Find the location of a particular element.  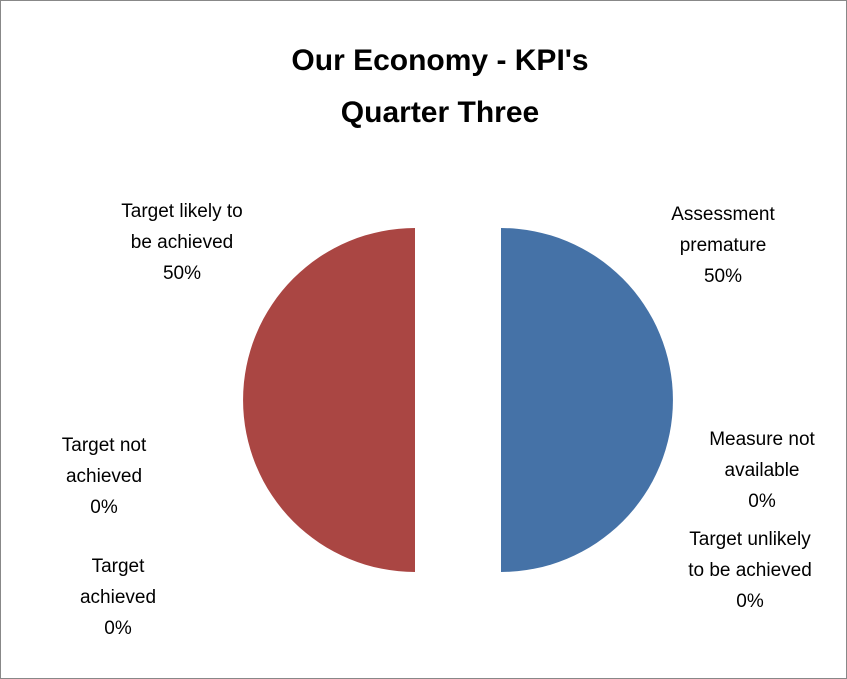

slice-label: Assessment premature 50% is located at coordinates (723, 245).